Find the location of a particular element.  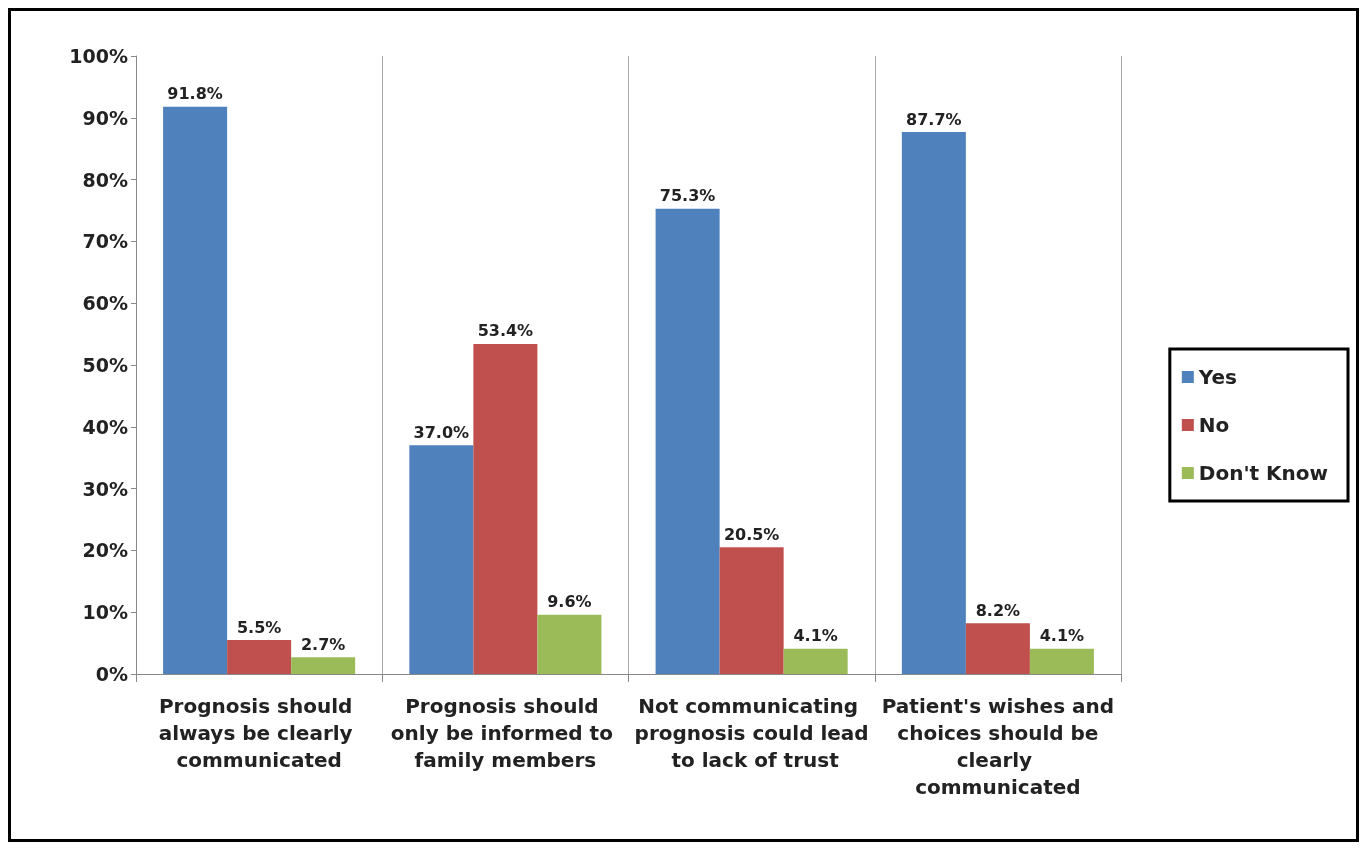

legend-label: Yes is located at coordinates (1217, 377).